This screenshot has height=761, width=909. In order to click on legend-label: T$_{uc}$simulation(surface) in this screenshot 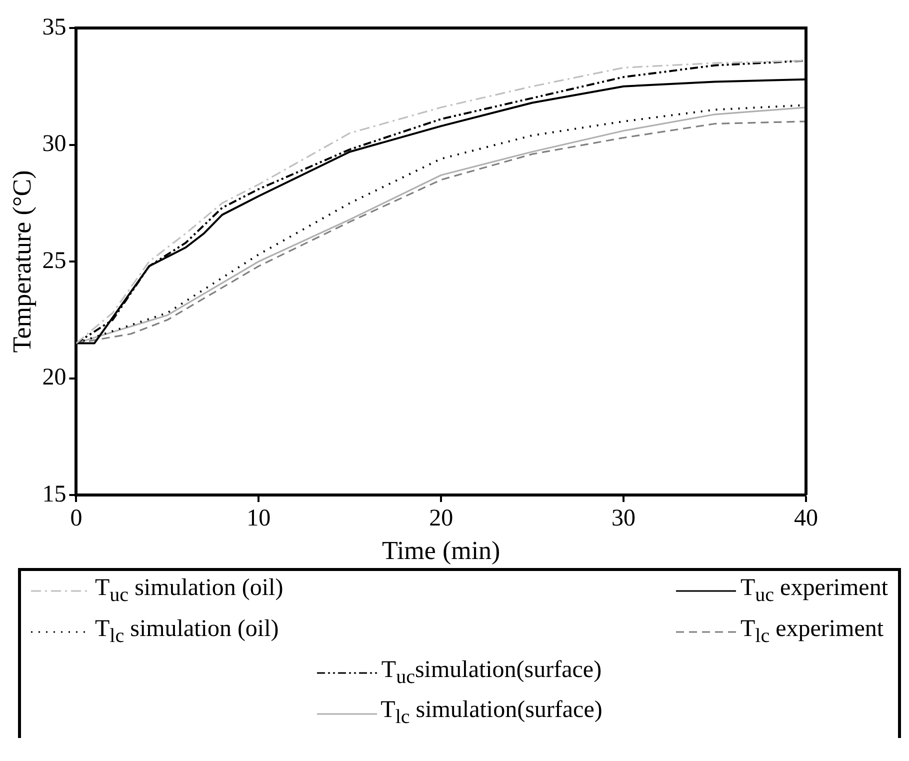, I will do `click(491, 673)`.